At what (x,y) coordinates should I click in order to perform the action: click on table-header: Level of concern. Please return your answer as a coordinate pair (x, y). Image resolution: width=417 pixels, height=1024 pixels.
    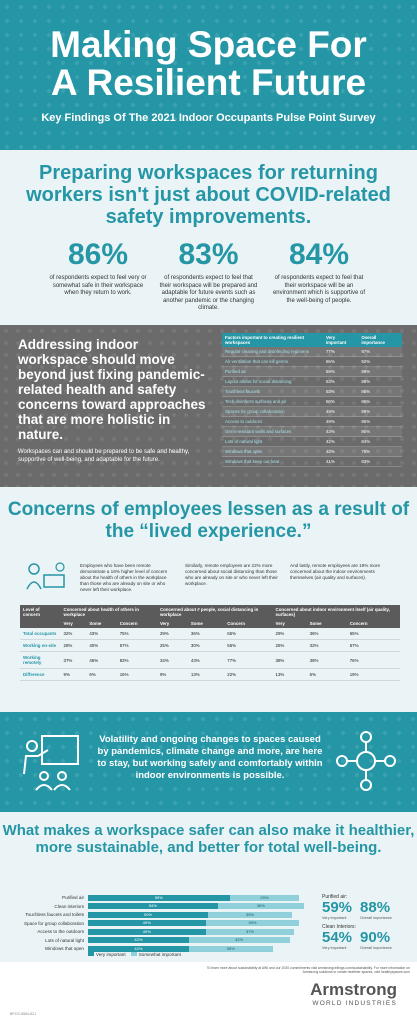
    Looking at the image, I should click on (40, 612).